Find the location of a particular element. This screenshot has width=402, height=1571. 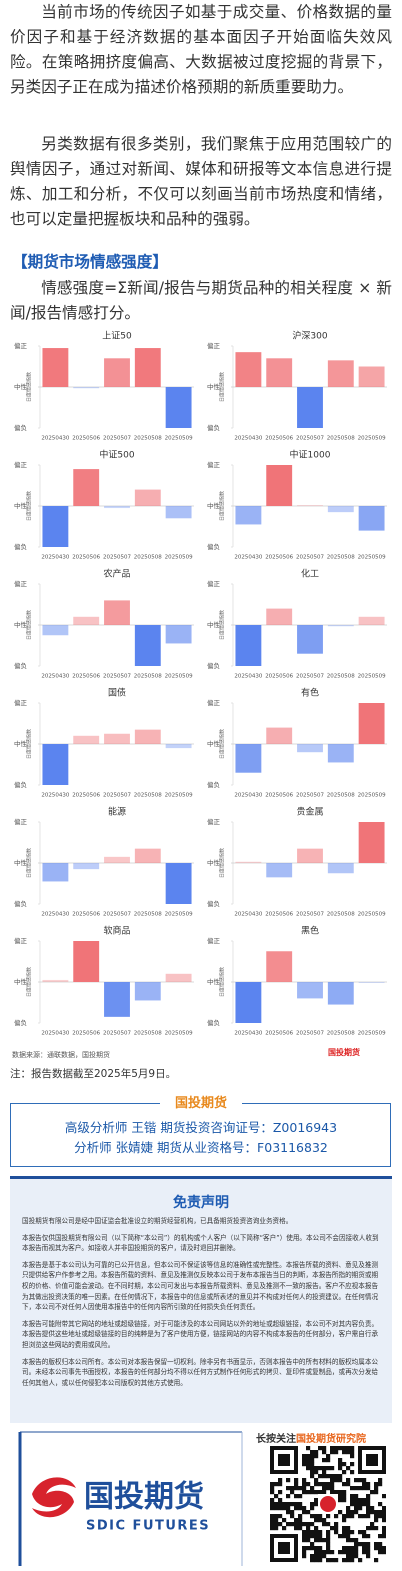

y-tick-label: 中性 is located at coordinates (21, 386).